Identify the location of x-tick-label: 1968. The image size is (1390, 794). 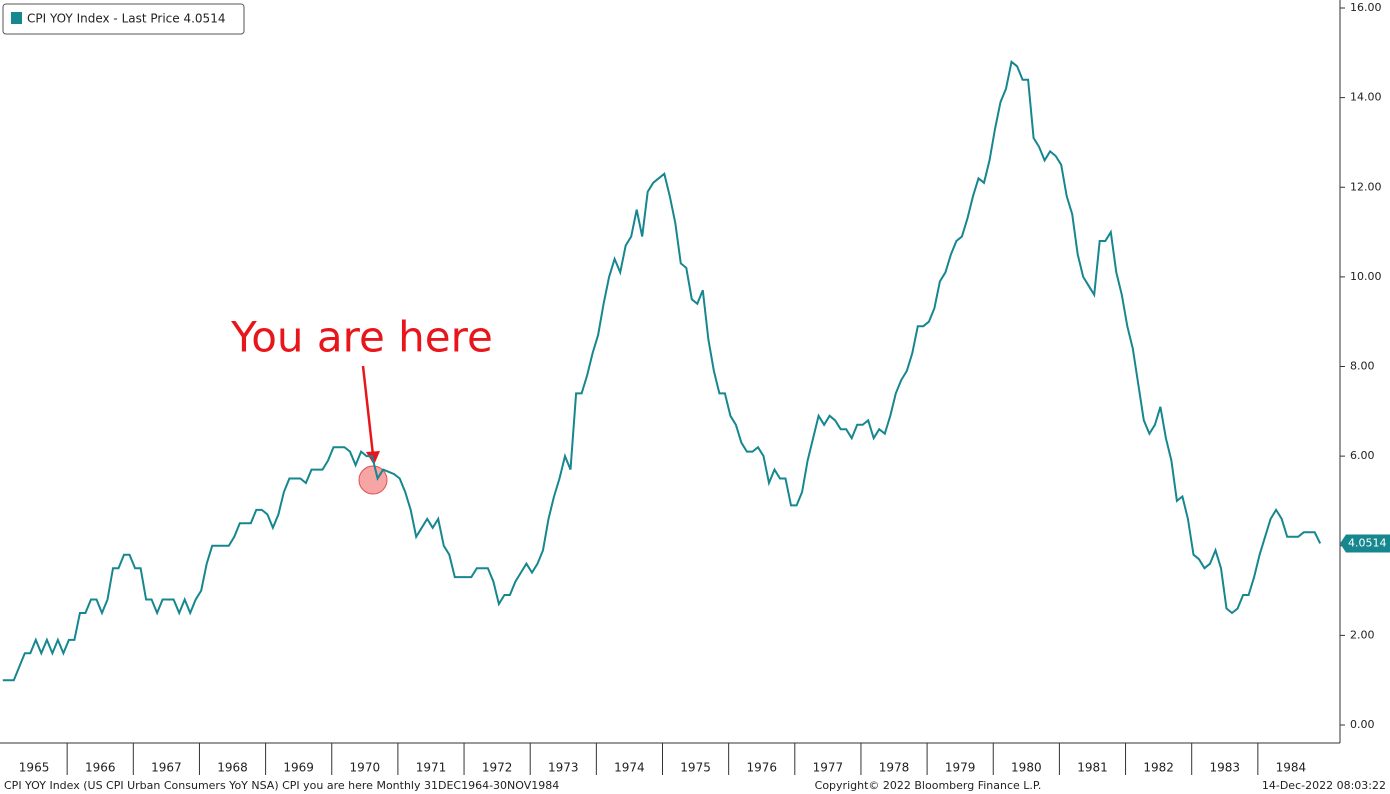
(232, 768).